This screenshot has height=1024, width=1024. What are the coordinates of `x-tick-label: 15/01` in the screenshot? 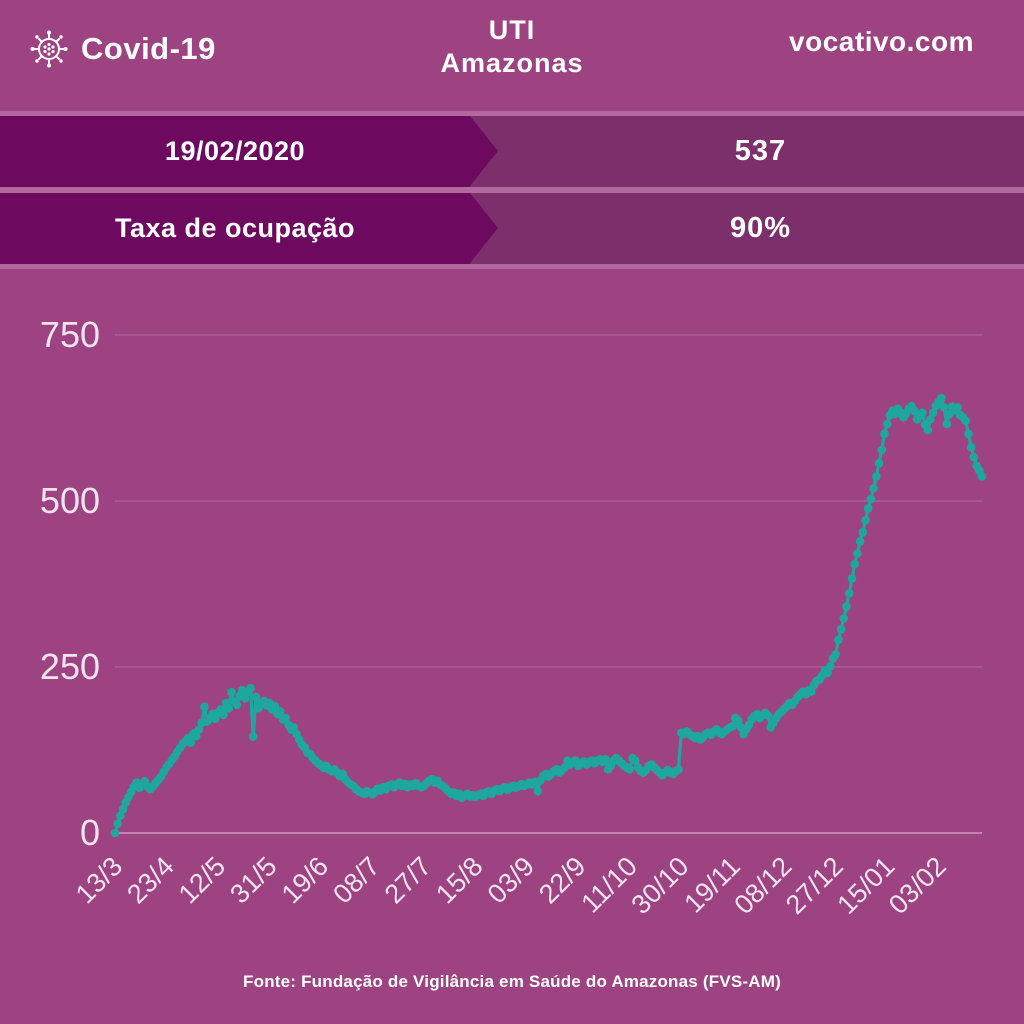 It's located at (865, 885).